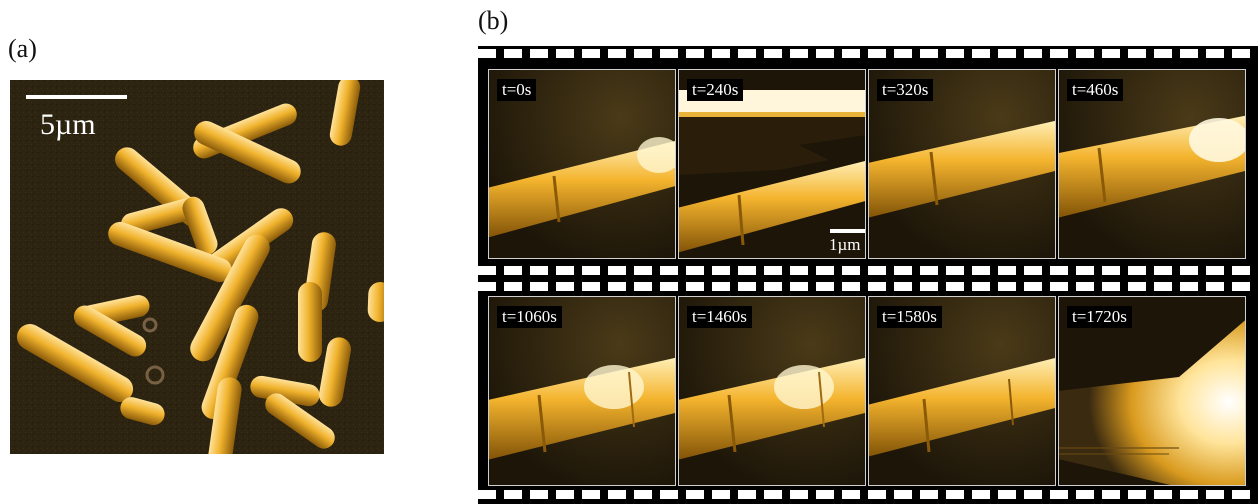 The image size is (1258, 504). What do you see at coordinates (1152, 164) in the screenshot?
I see `frame-4: t=460s` at bounding box center [1152, 164].